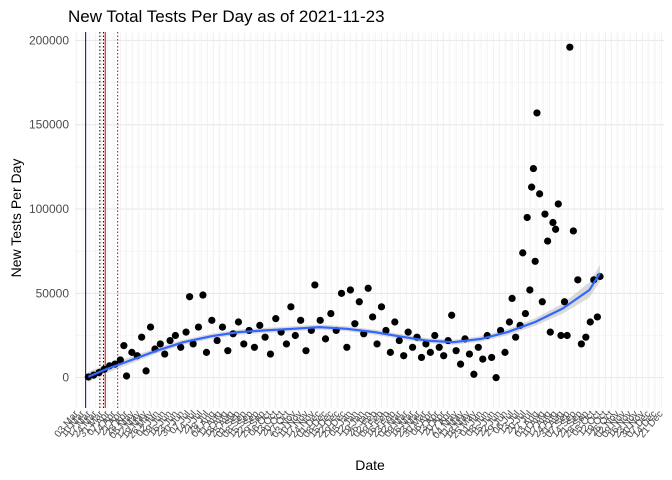  Describe the element at coordinates (53, 293) in the screenshot. I see `y-tick-label: 50000` at that location.